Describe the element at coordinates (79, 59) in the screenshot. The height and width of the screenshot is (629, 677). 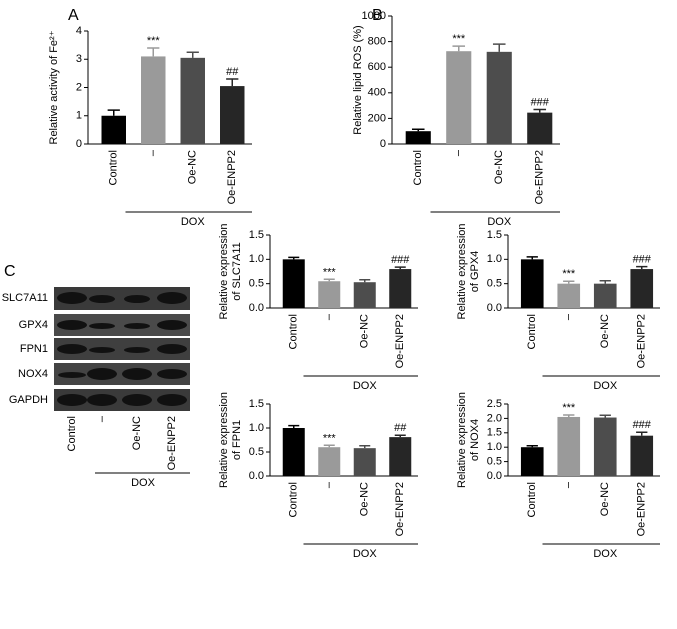
I see `y-tick-label: 3` at that location.